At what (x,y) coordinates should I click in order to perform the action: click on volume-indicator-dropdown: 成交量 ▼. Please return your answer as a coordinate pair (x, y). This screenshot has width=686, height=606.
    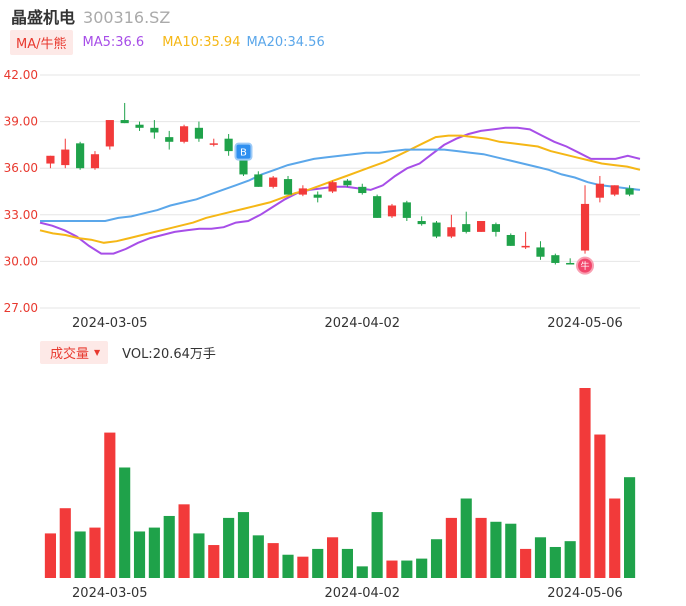
    Looking at the image, I should click on (74, 352).